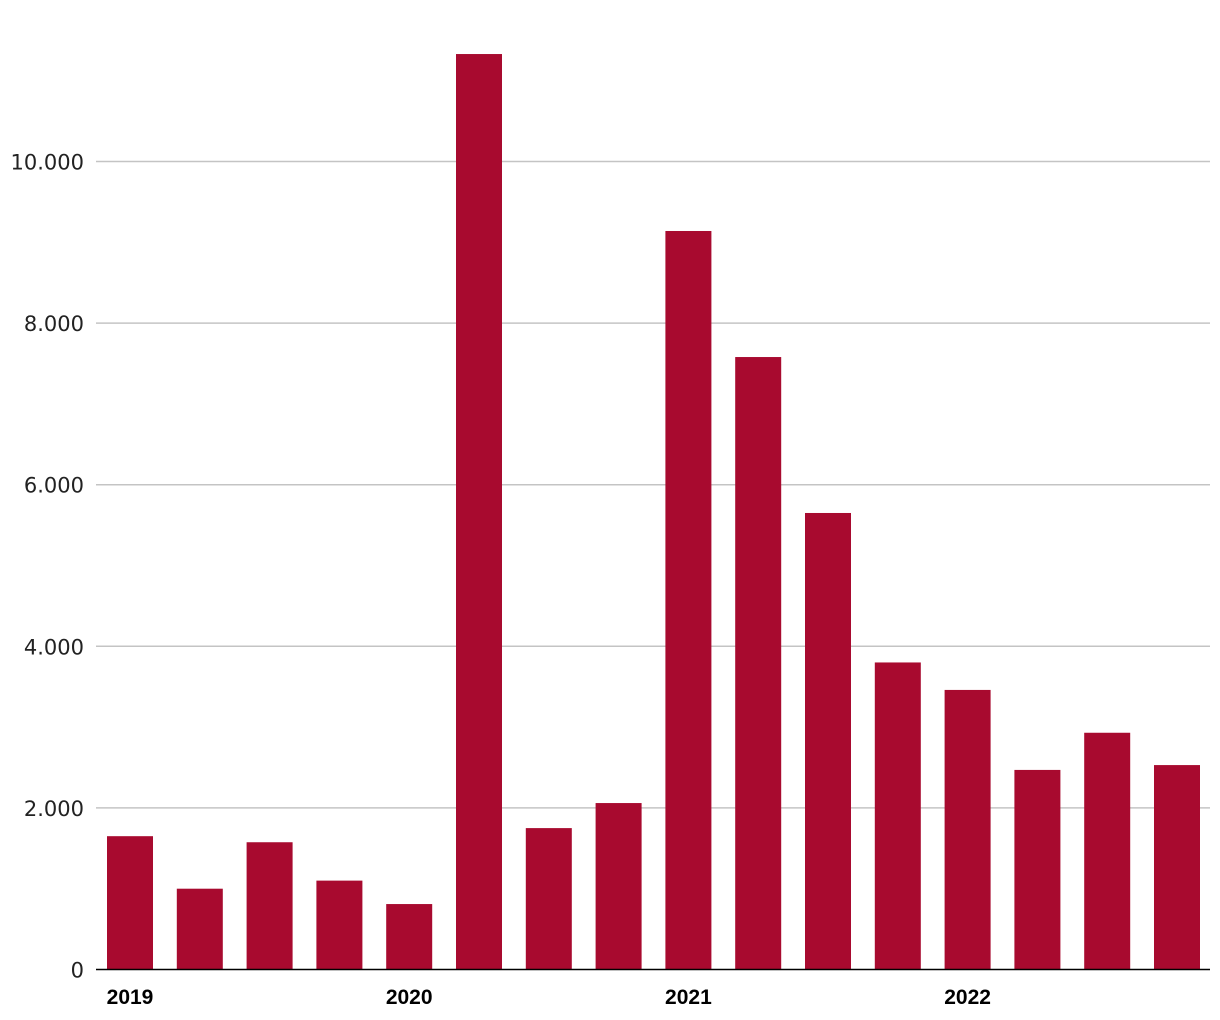 The height and width of the screenshot is (1020, 1220). What do you see at coordinates (47, 163) in the screenshot?
I see `y-tick-label: 10.000` at bounding box center [47, 163].